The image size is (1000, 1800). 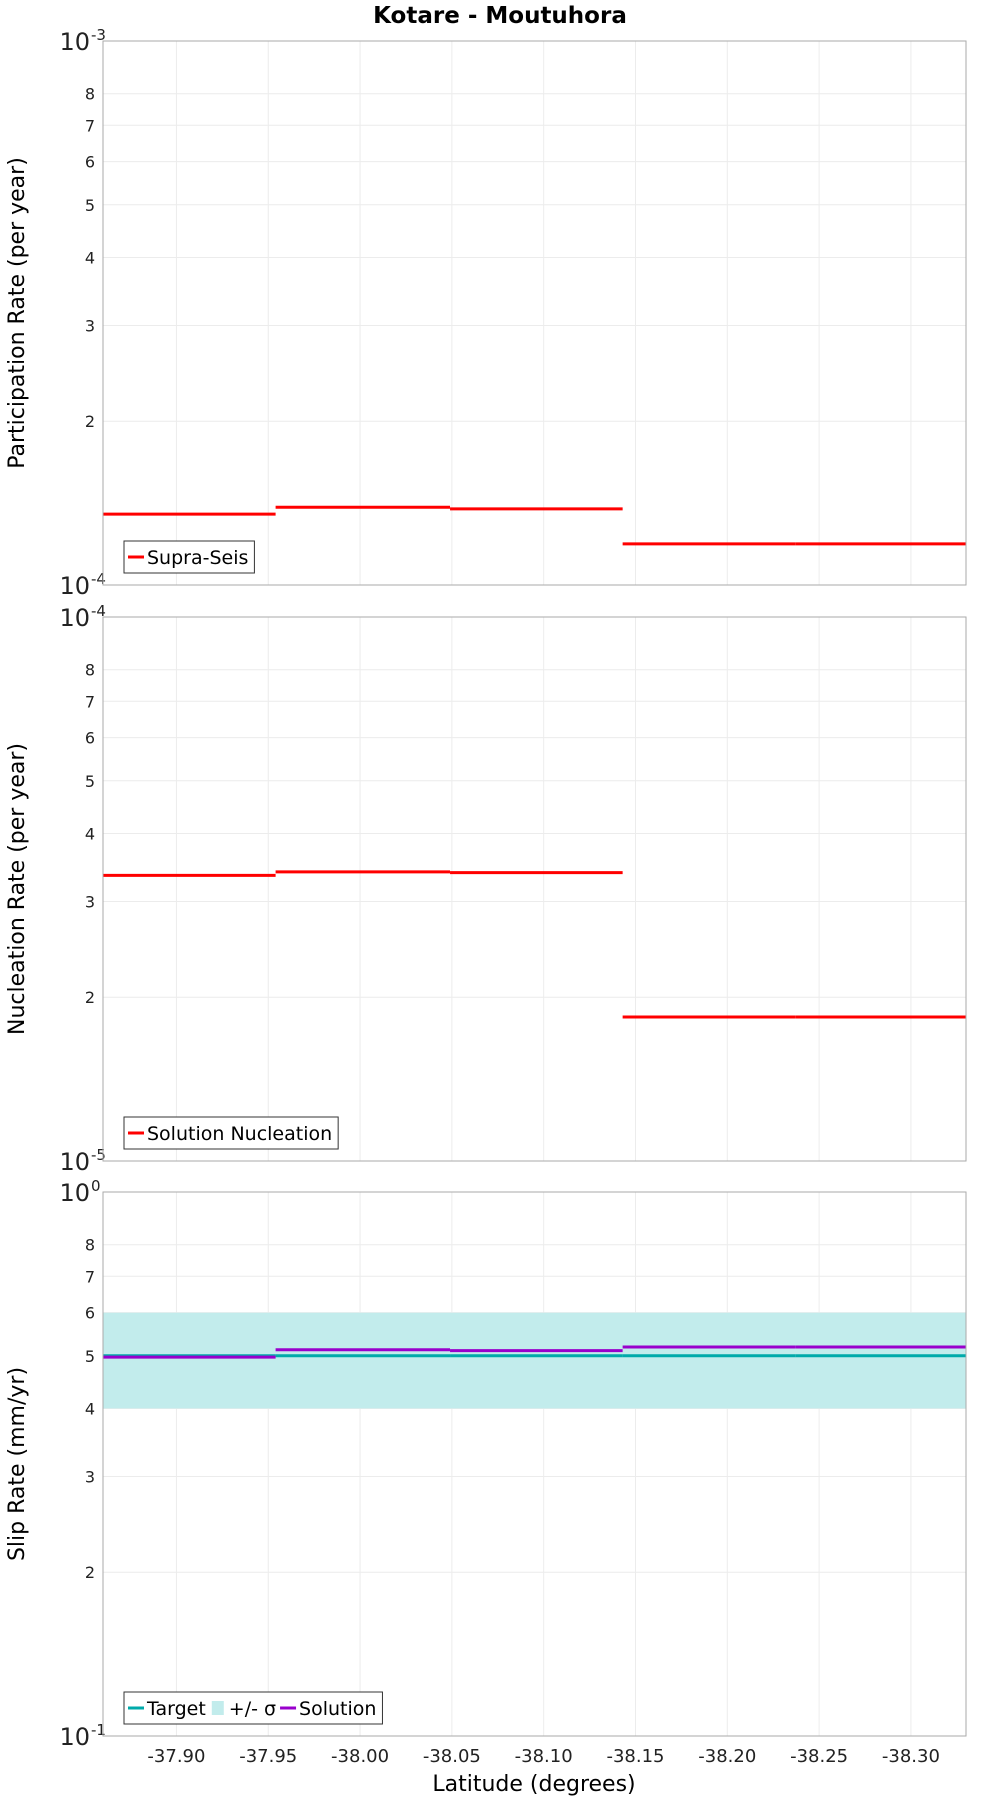 I want to click on y-decade-exponent: 0, so click(x=96, y=1186).